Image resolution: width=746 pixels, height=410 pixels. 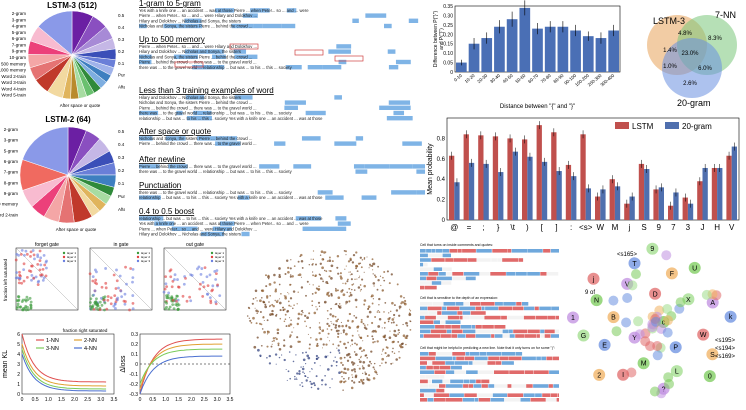 I want to click on pie-slice, so click(x=45, y=151).